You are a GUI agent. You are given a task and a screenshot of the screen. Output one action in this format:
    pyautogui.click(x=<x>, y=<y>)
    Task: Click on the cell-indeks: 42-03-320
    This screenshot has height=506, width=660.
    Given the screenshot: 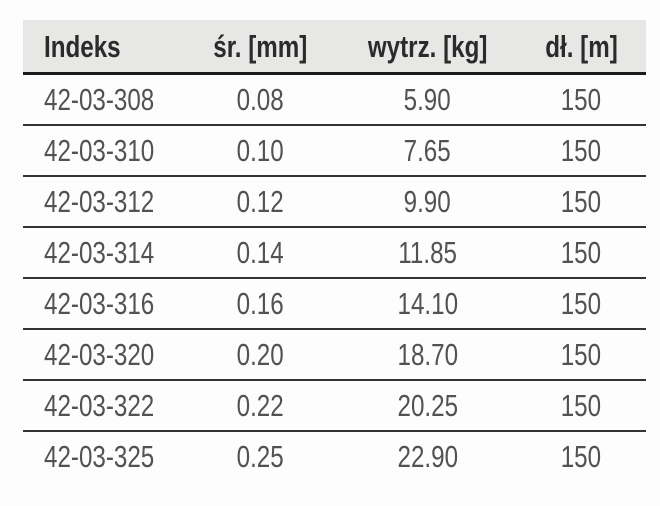 What is the action you would take?
    pyautogui.click(x=102, y=354)
    